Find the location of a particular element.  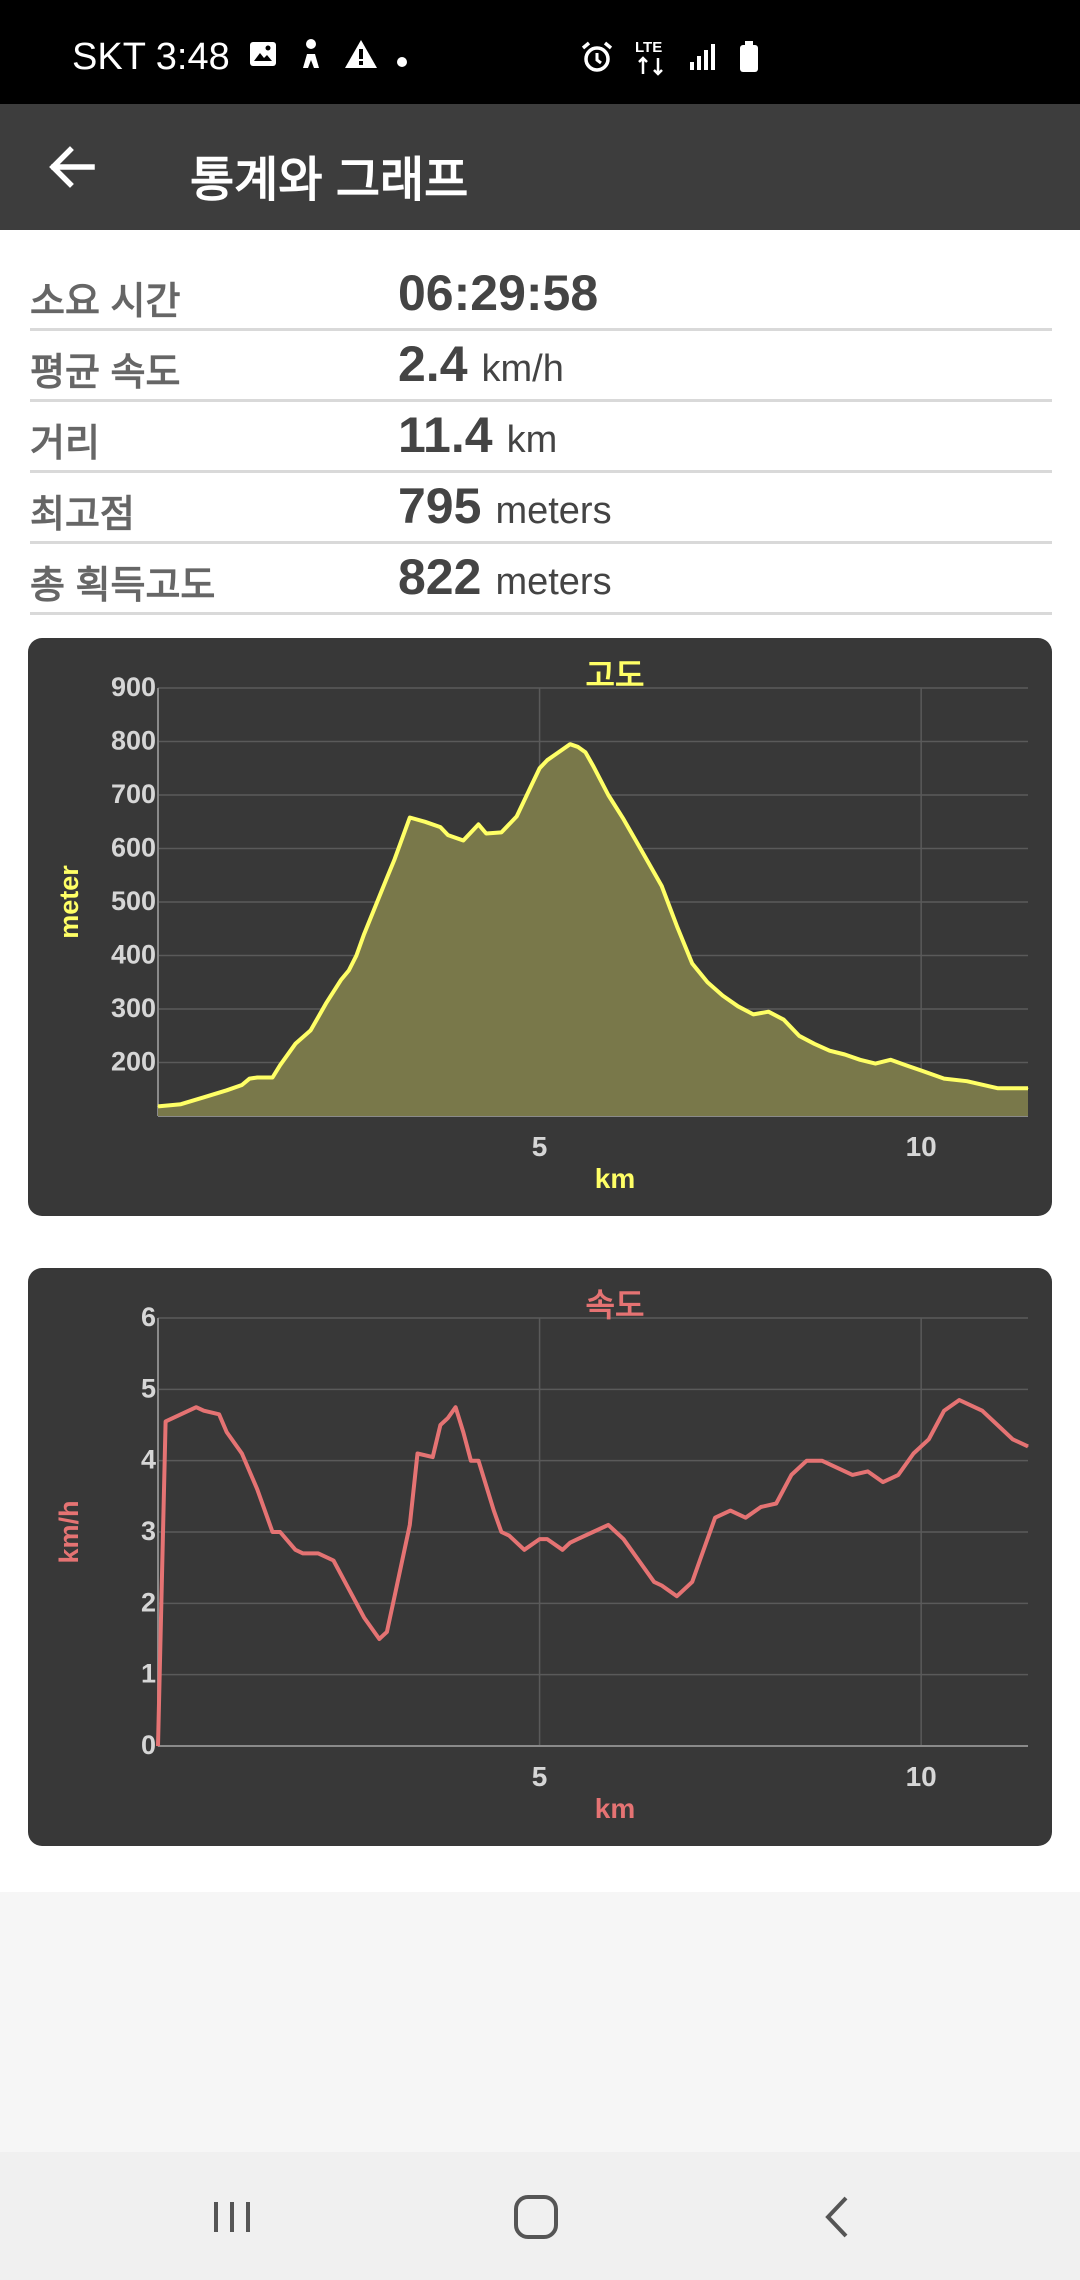

signal-icon is located at coordinates (703, 61).